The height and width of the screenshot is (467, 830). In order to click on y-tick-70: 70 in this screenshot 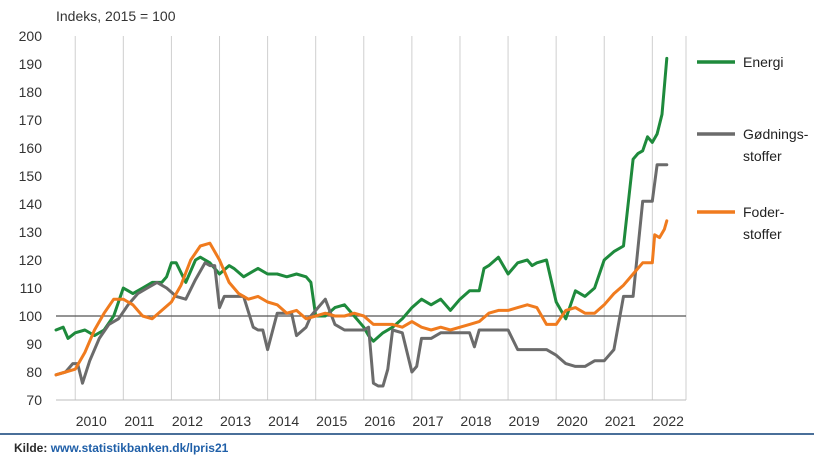, I will do `click(34, 400)`.